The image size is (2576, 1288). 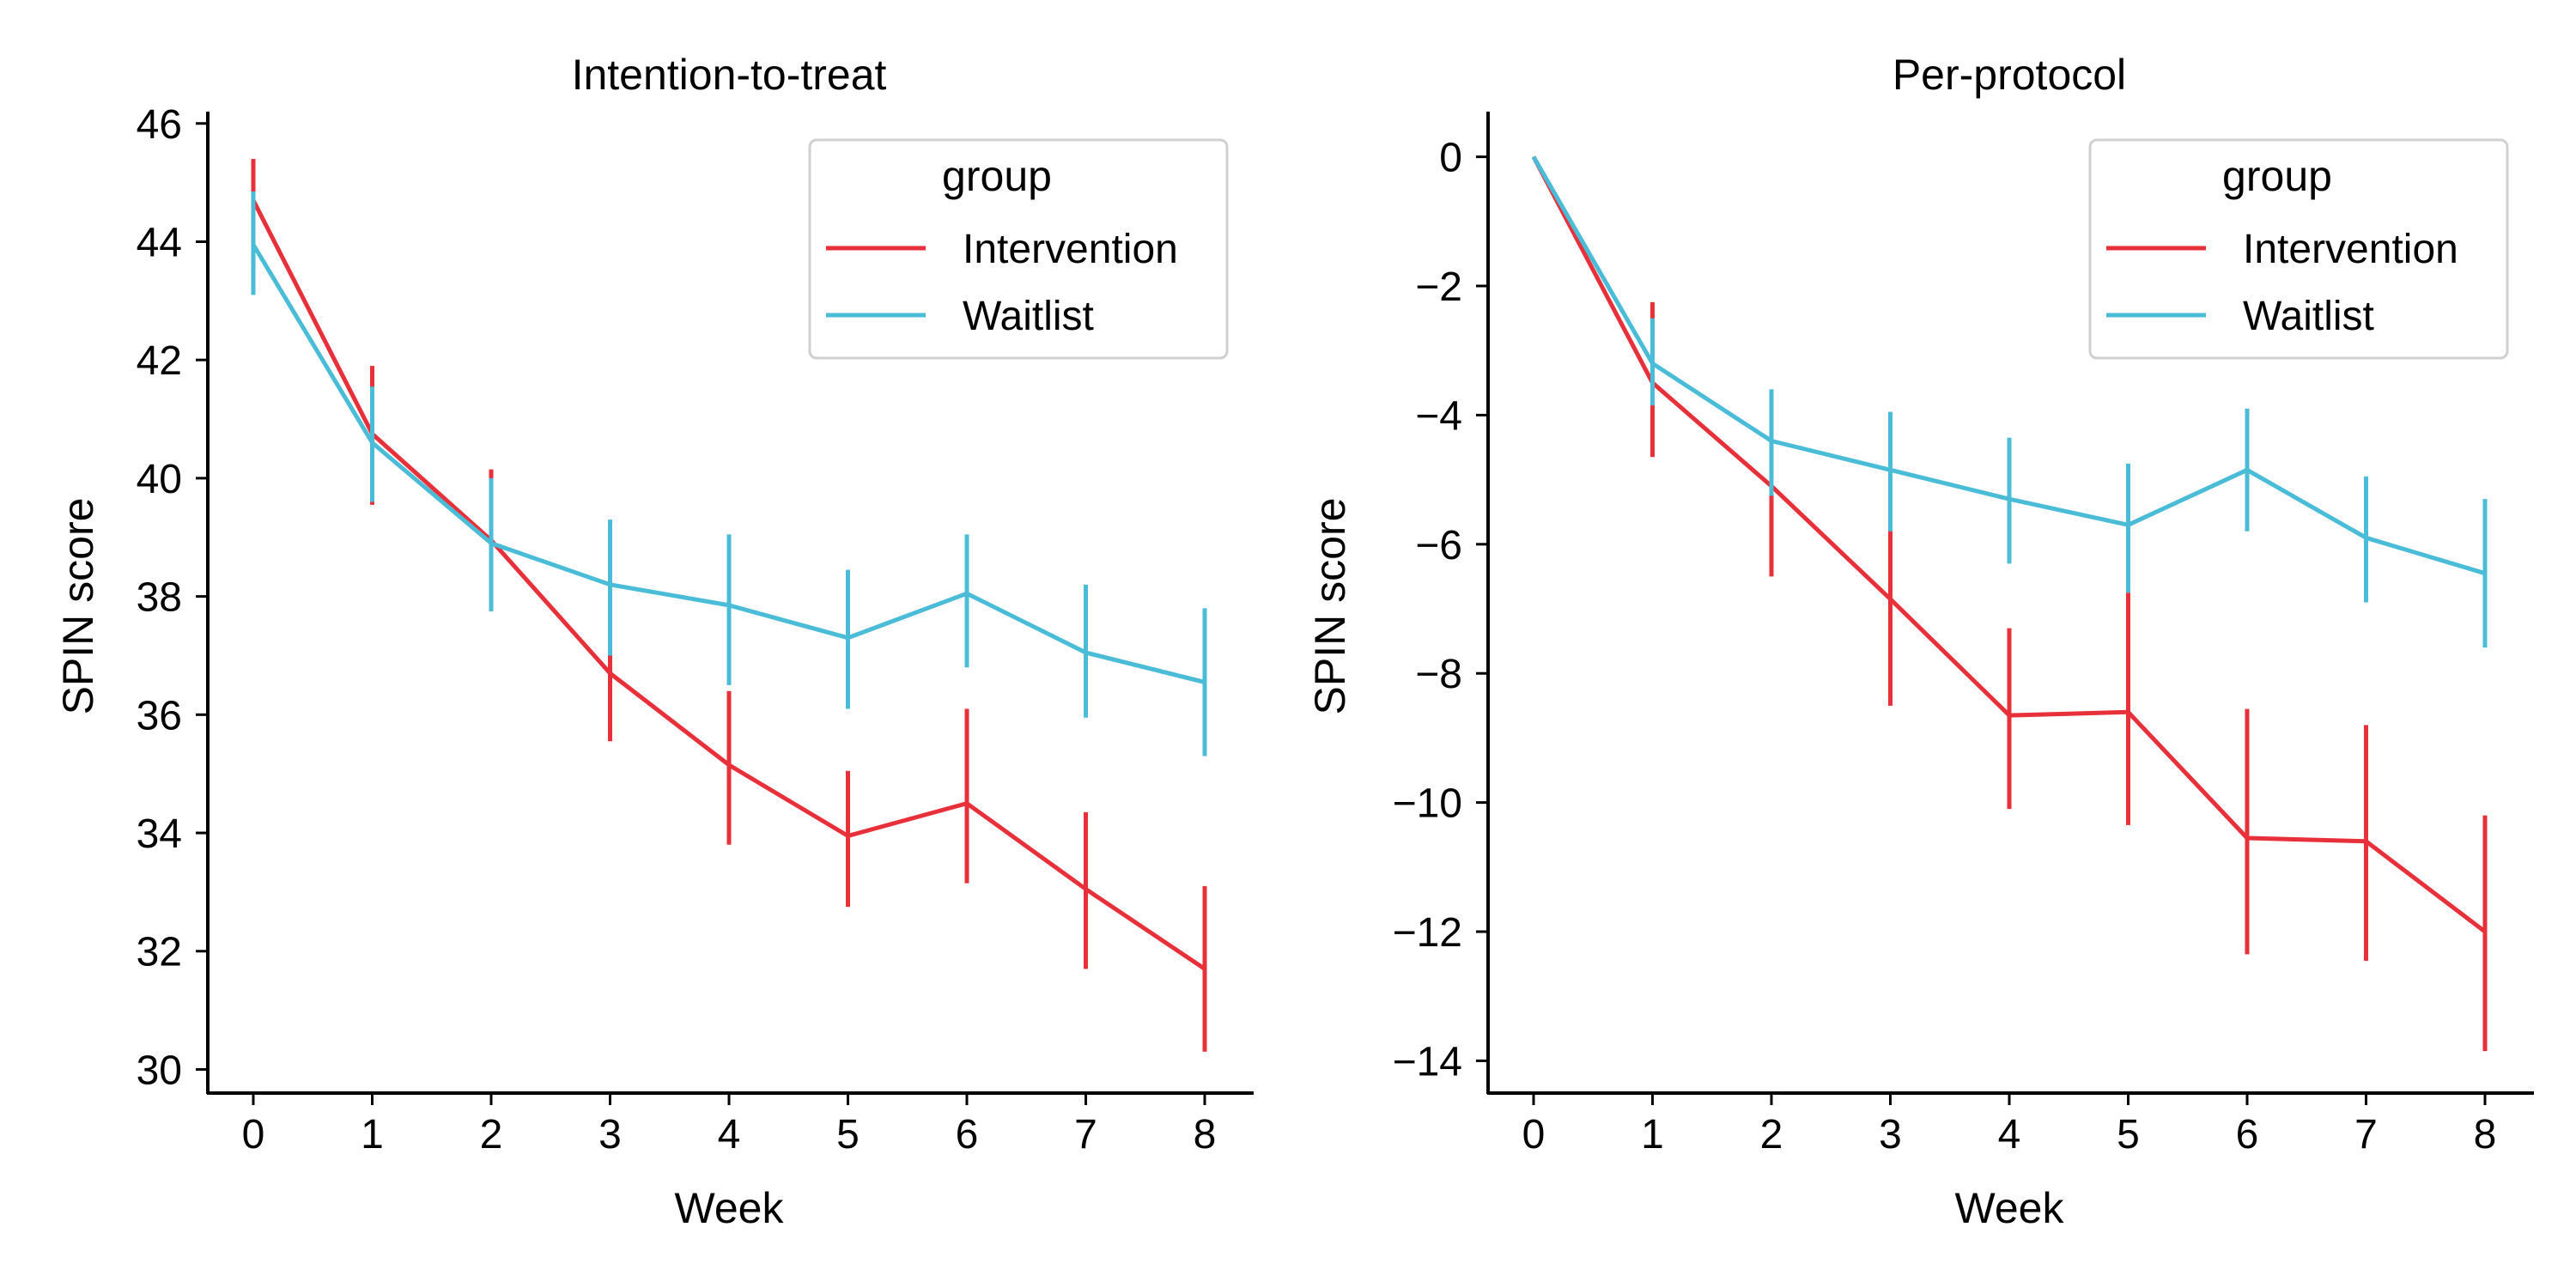 I want to click on y-tick-label: 30, so click(x=159, y=1071).